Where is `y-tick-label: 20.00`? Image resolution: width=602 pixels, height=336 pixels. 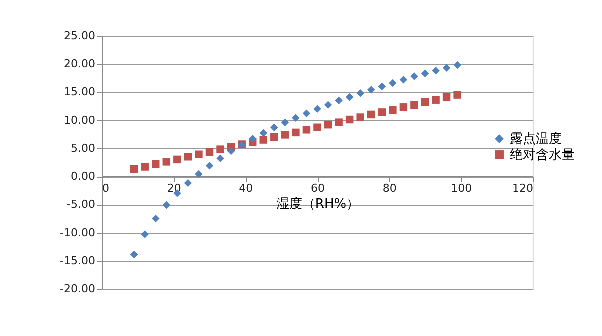 y-tick-label: 20.00 is located at coordinates (80, 64).